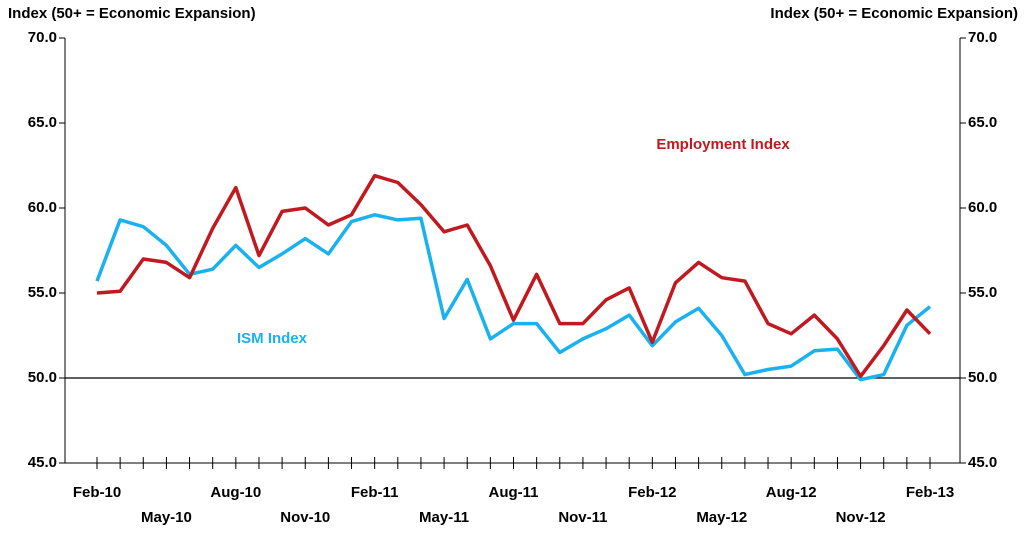  What do you see at coordinates (930, 492) in the screenshot?
I see `x-tick-label: Feb-13` at bounding box center [930, 492].